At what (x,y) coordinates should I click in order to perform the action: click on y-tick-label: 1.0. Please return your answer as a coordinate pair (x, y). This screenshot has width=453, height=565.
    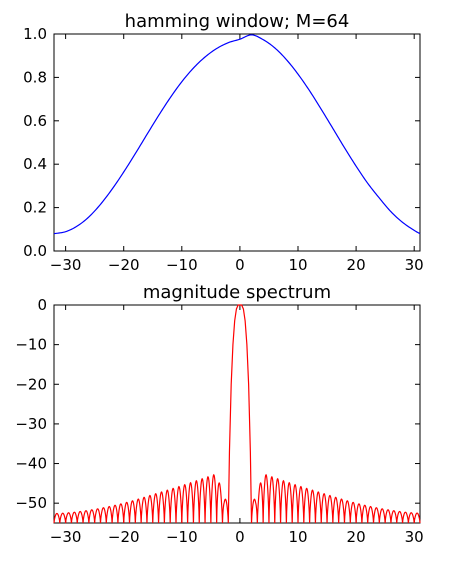
    Looking at the image, I should click on (35, 34).